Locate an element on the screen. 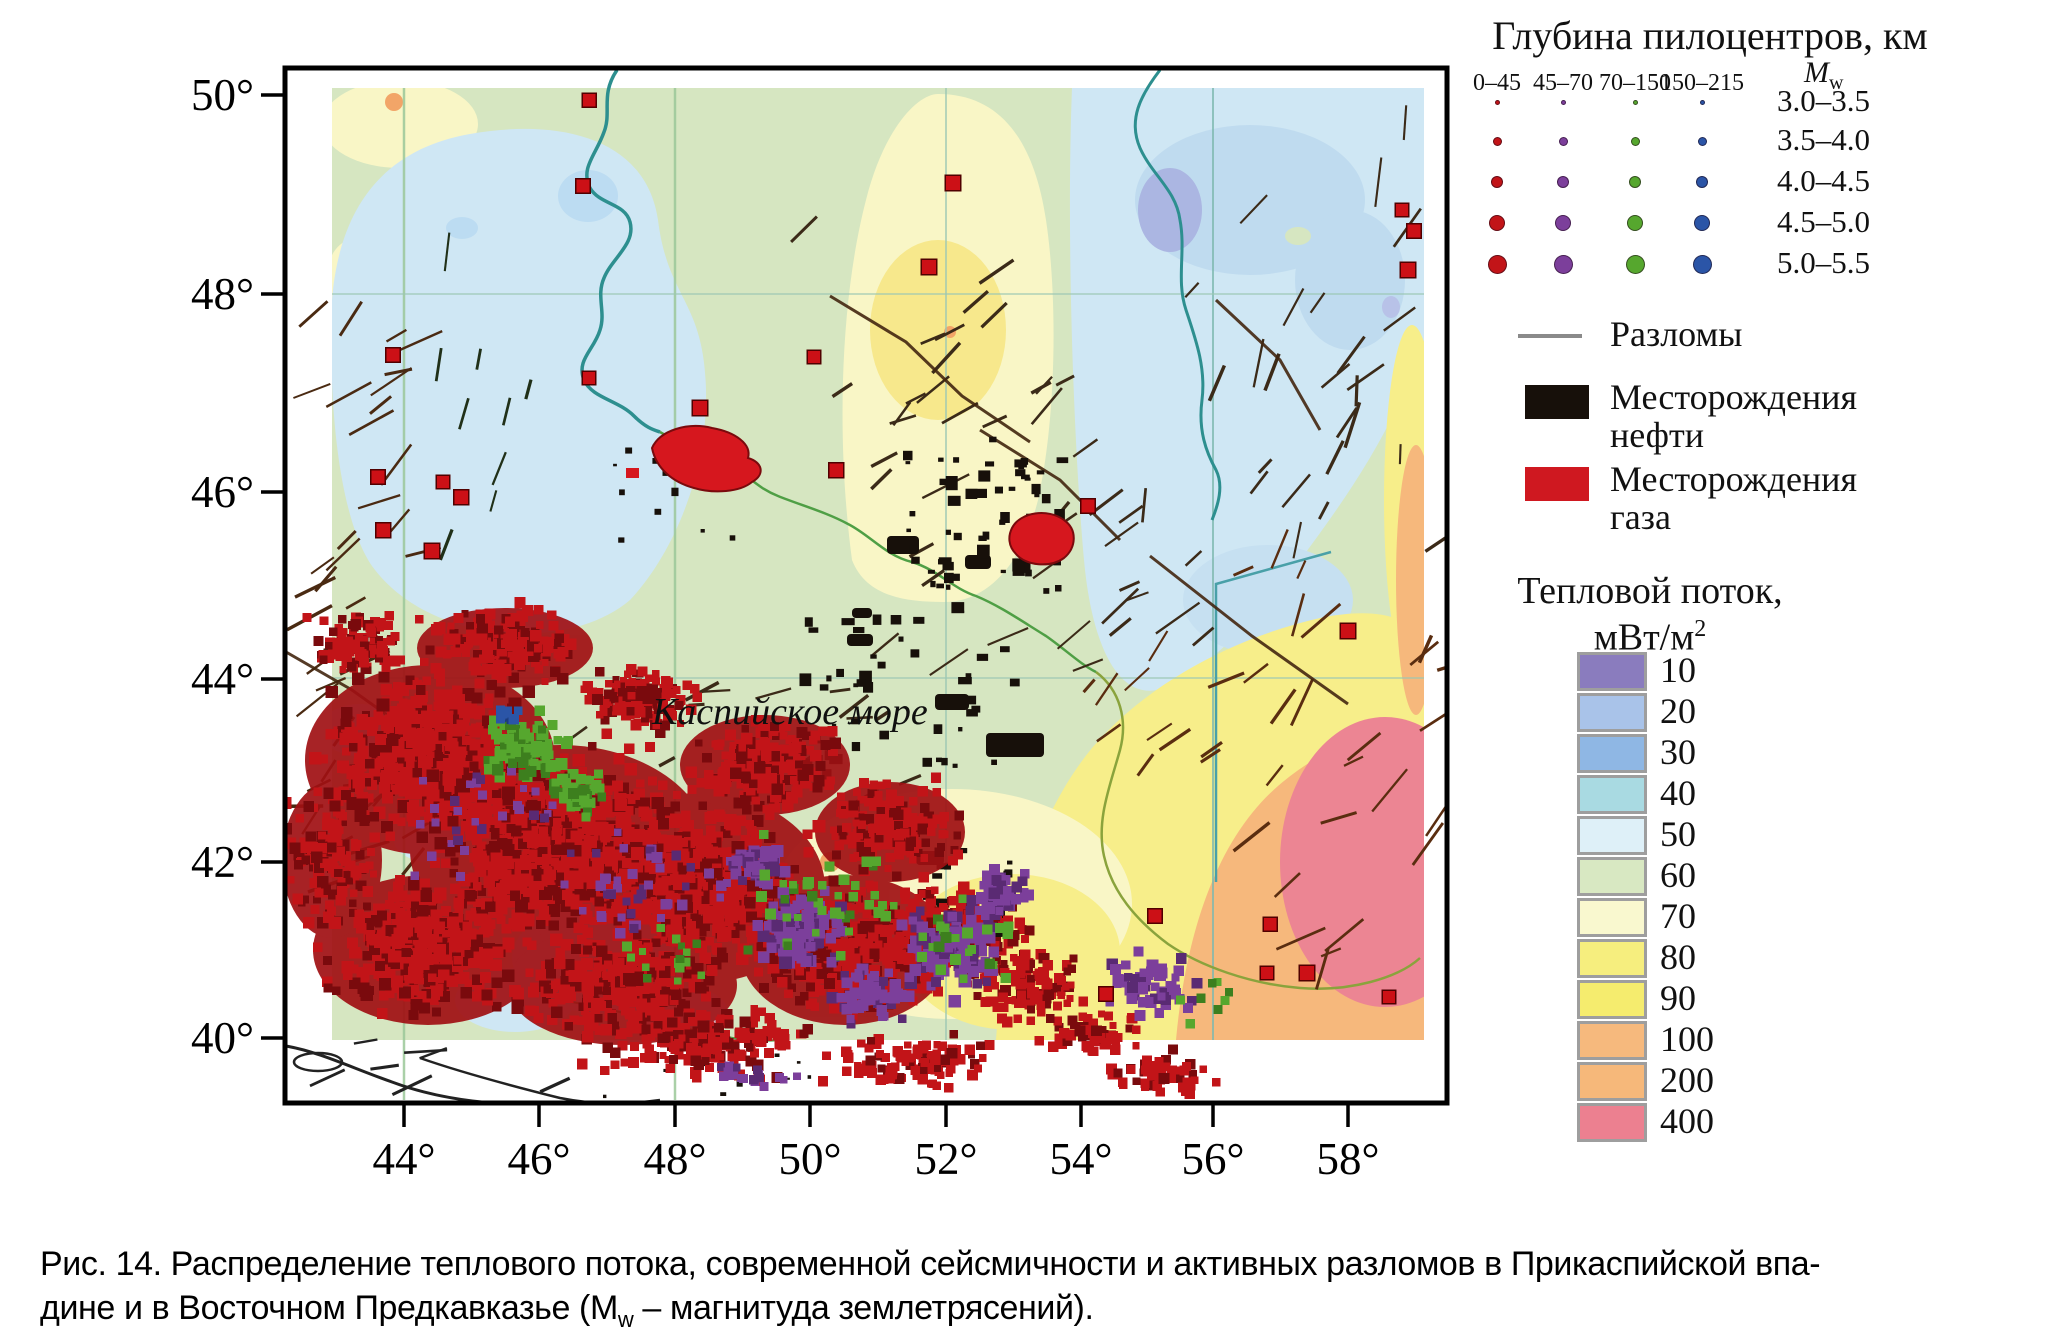 The height and width of the screenshot is (1338, 2067). sea-label: Каспийское море is located at coordinates (789, 712).